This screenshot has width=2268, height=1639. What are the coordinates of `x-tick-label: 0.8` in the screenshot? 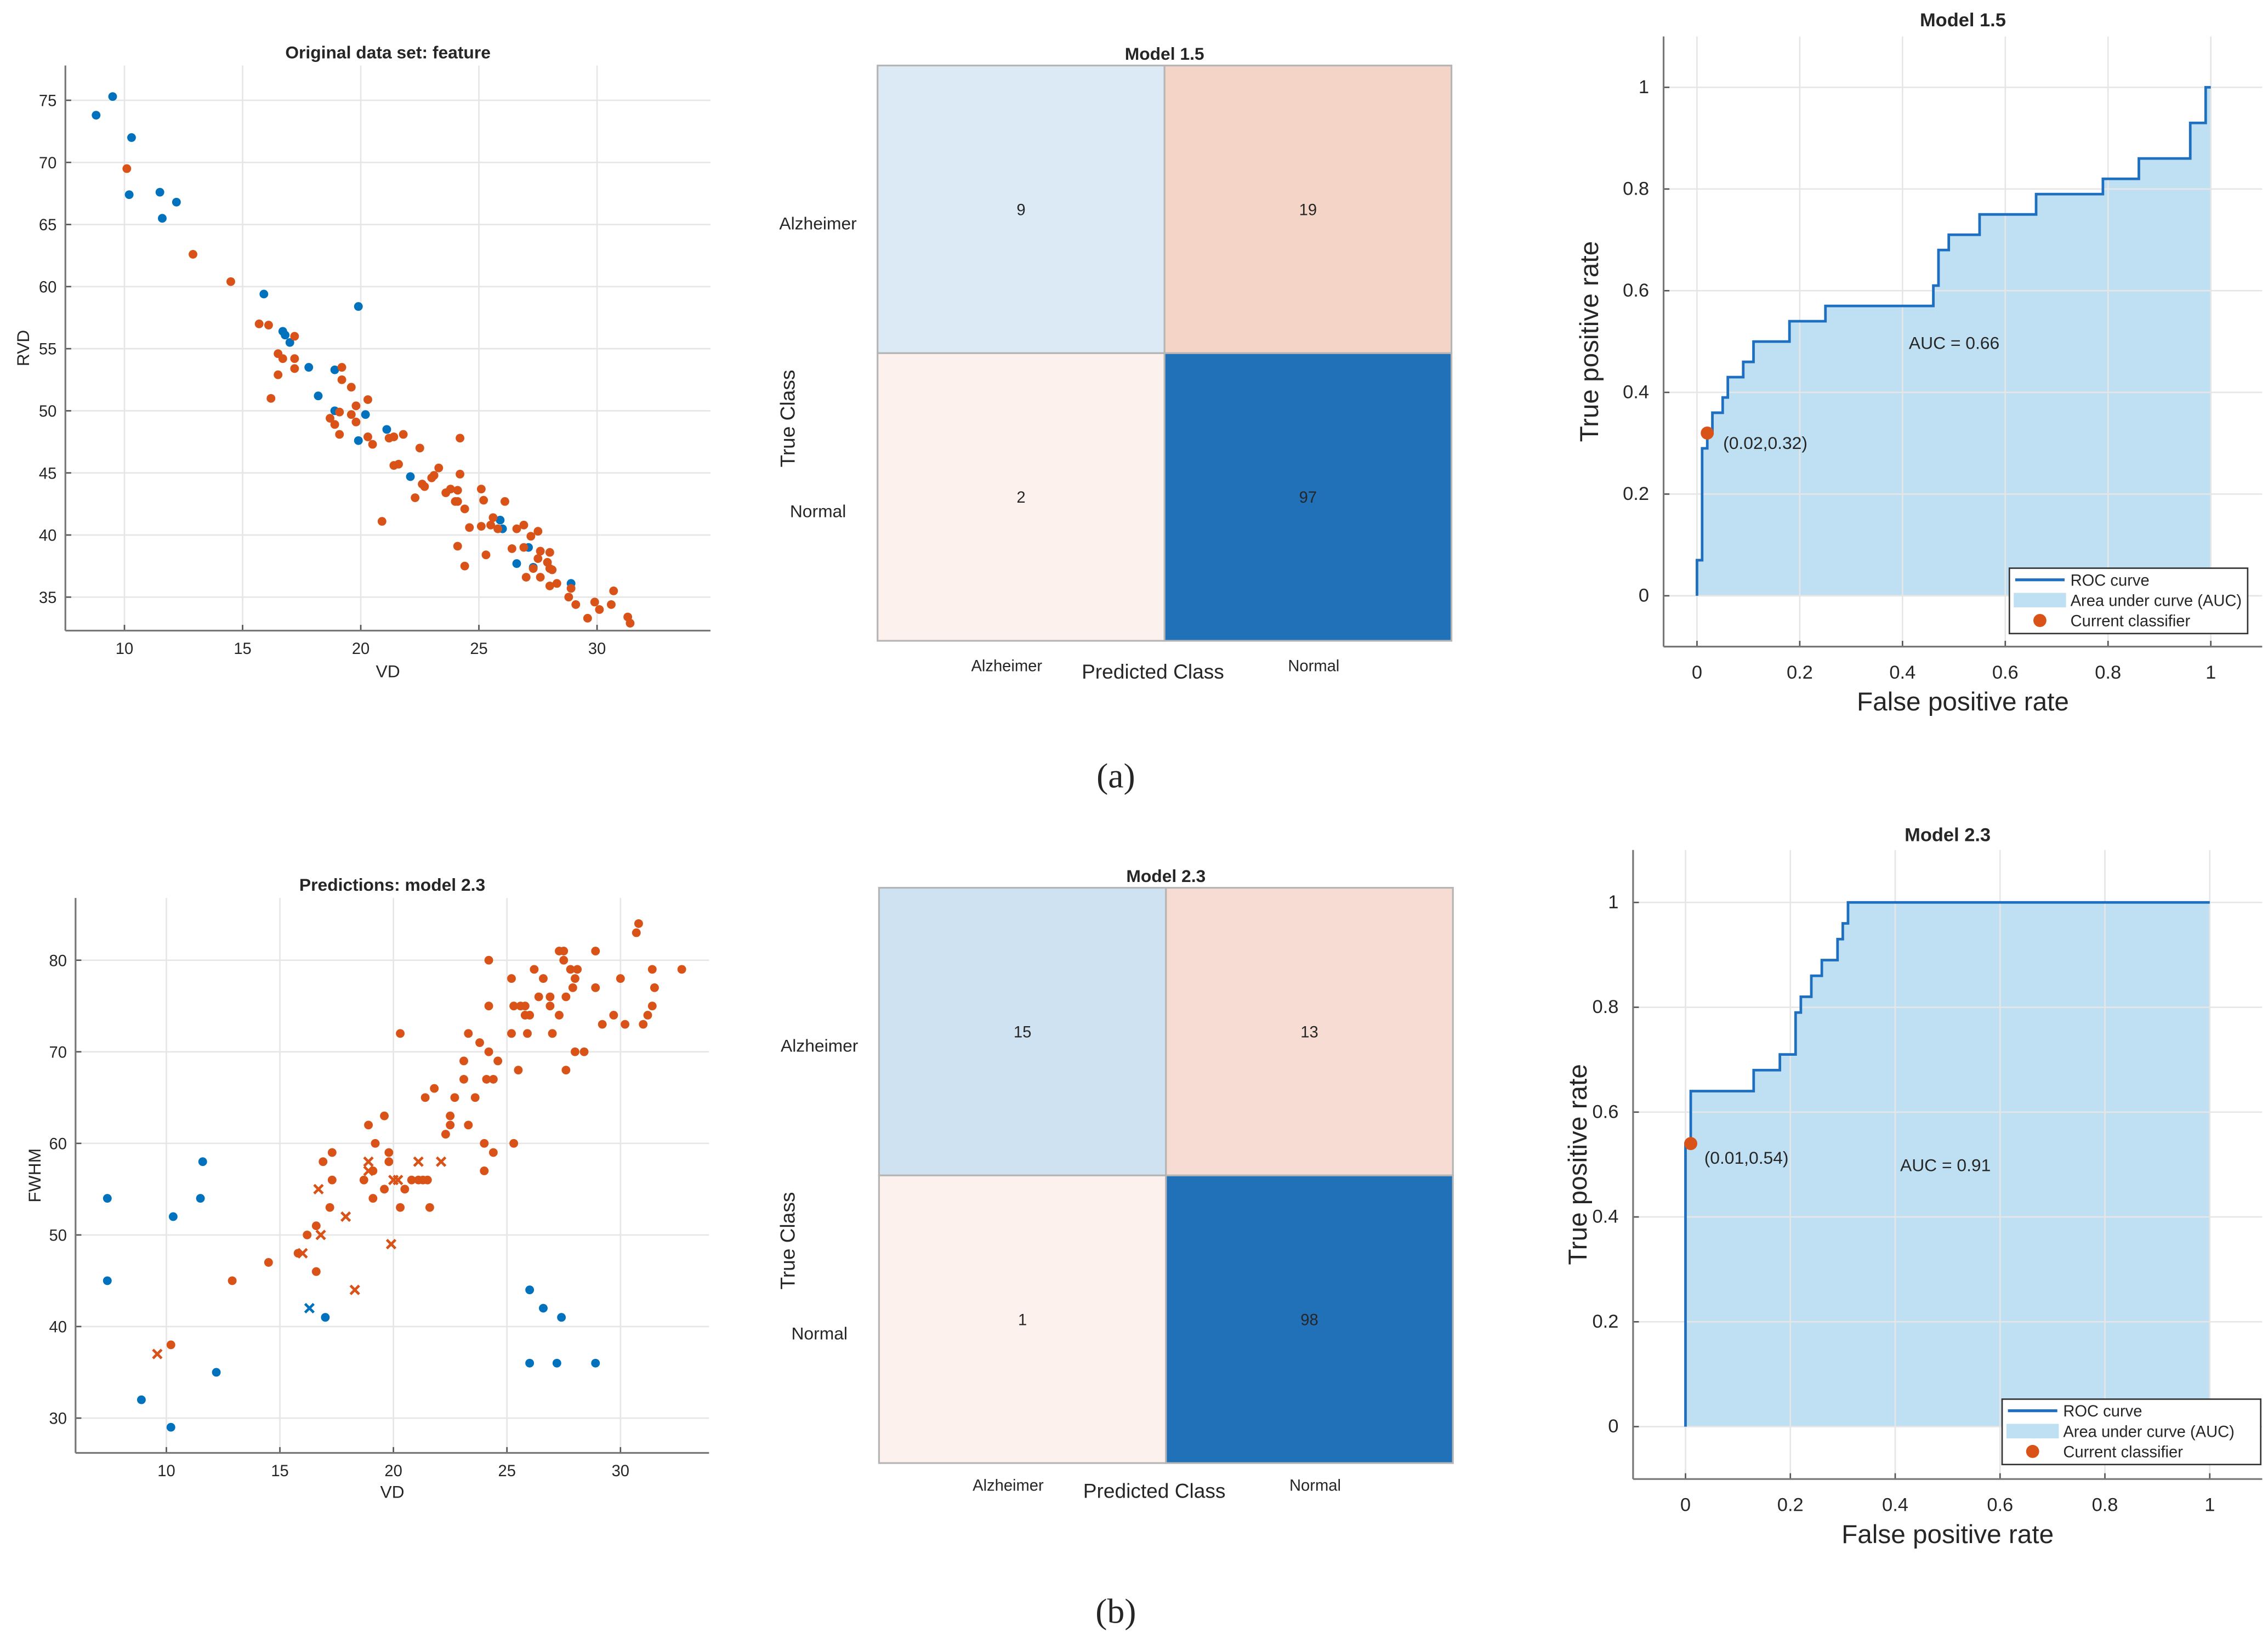 It's located at (2108, 673).